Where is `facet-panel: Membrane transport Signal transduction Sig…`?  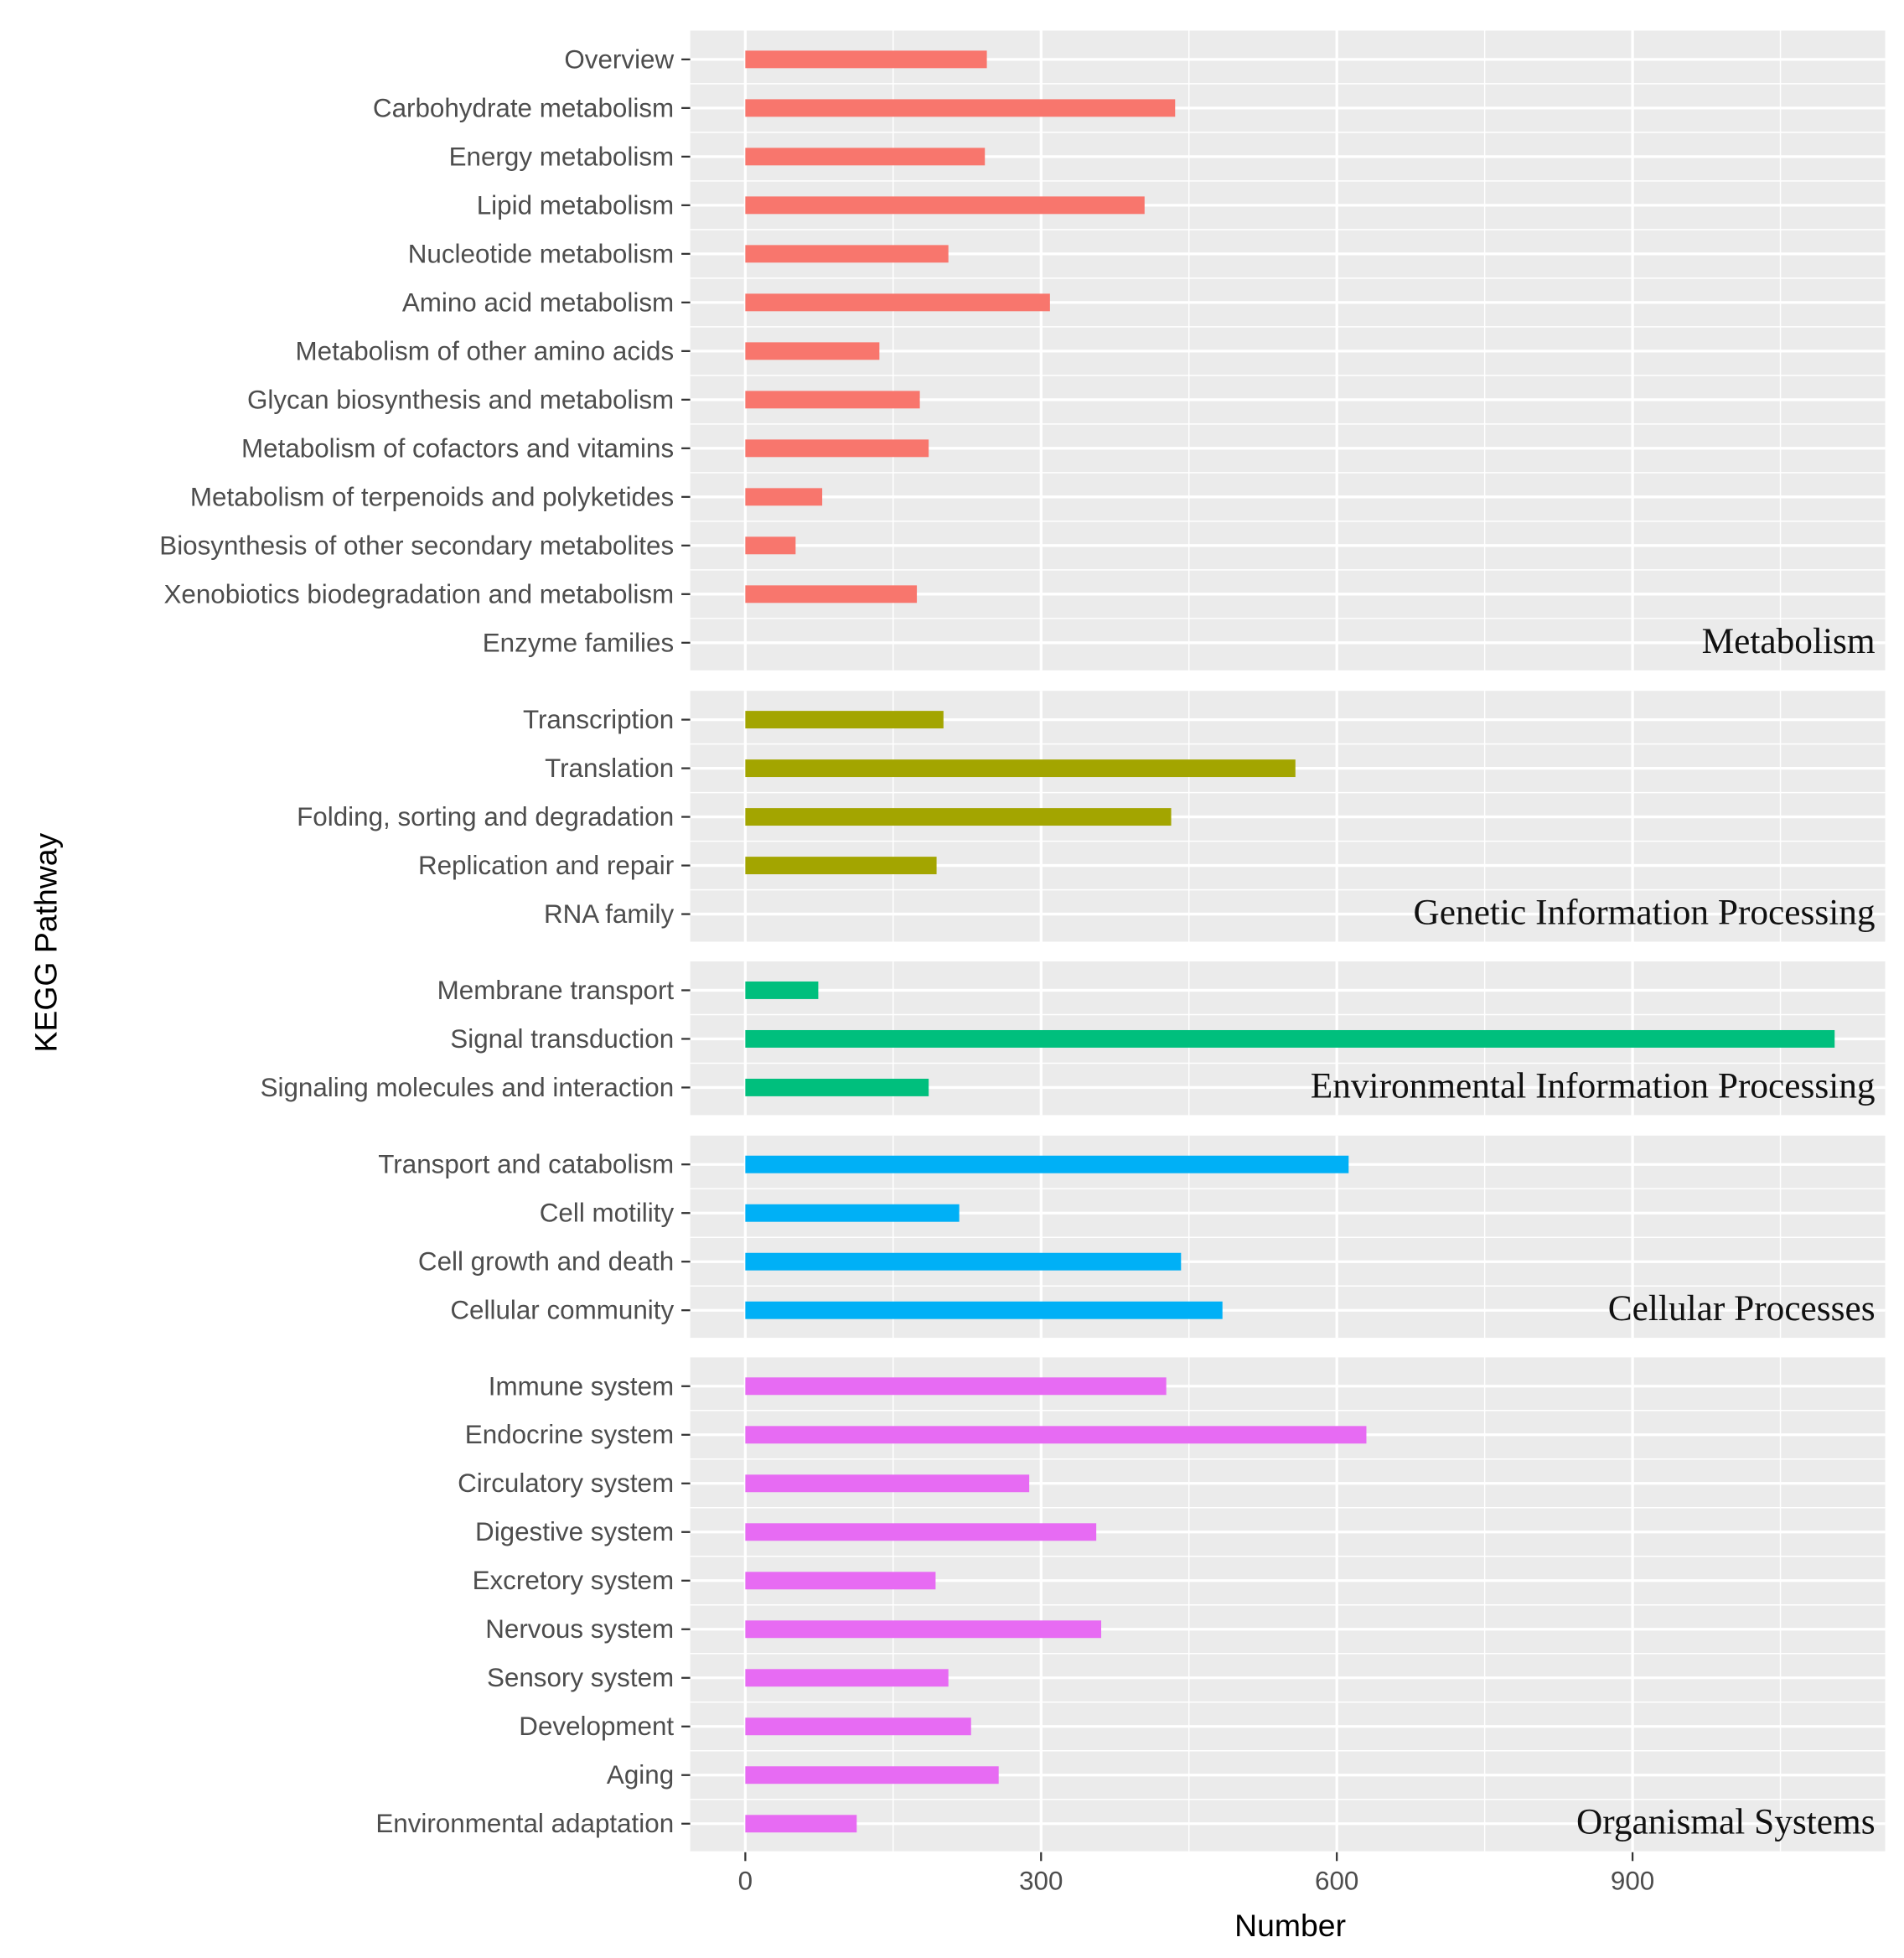 facet-panel: Membrane transport Signal transduction Sig… is located at coordinates (1073, 1039).